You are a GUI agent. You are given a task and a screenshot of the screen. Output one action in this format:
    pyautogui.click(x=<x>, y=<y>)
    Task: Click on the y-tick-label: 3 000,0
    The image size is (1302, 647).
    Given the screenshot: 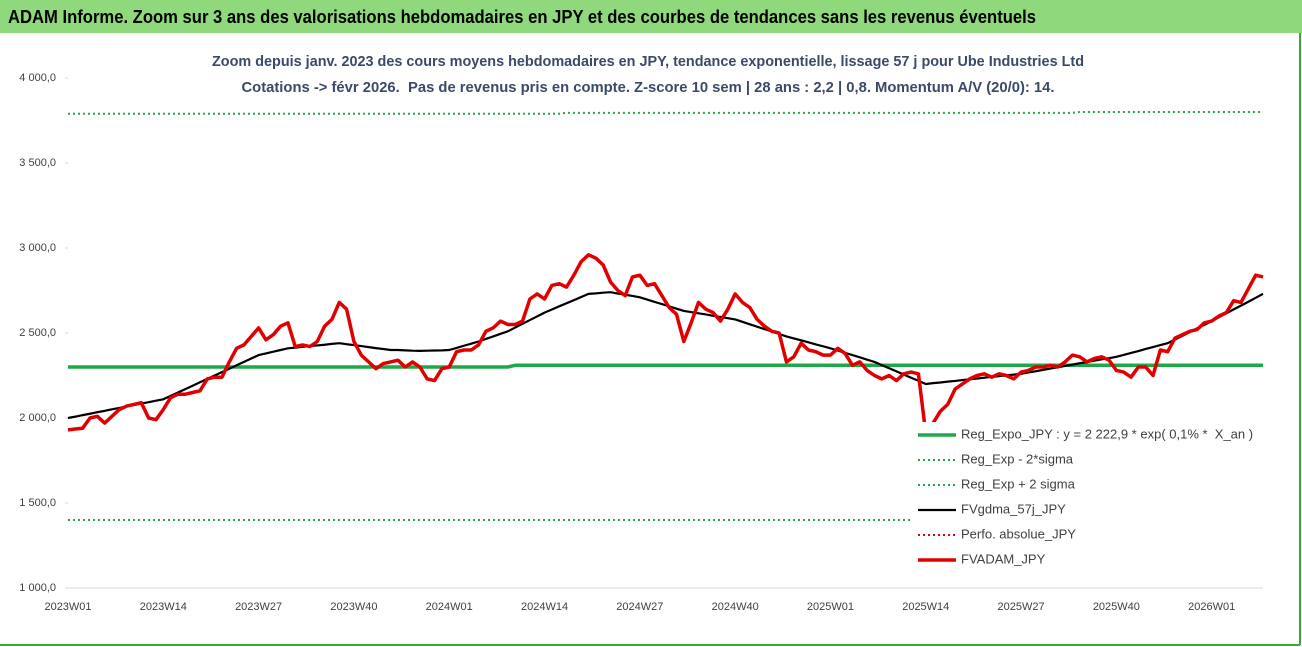 What is the action you would take?
    pyautogui.click(x=37, y=248)
    